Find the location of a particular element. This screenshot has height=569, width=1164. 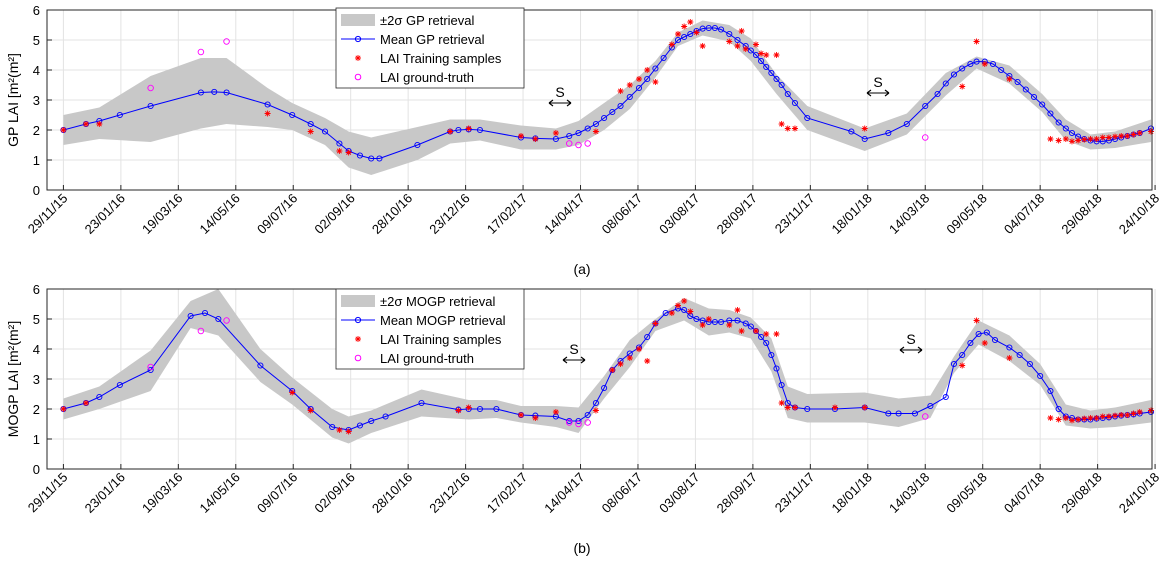

legend-swatch-training is located at coordinates (358, 339).